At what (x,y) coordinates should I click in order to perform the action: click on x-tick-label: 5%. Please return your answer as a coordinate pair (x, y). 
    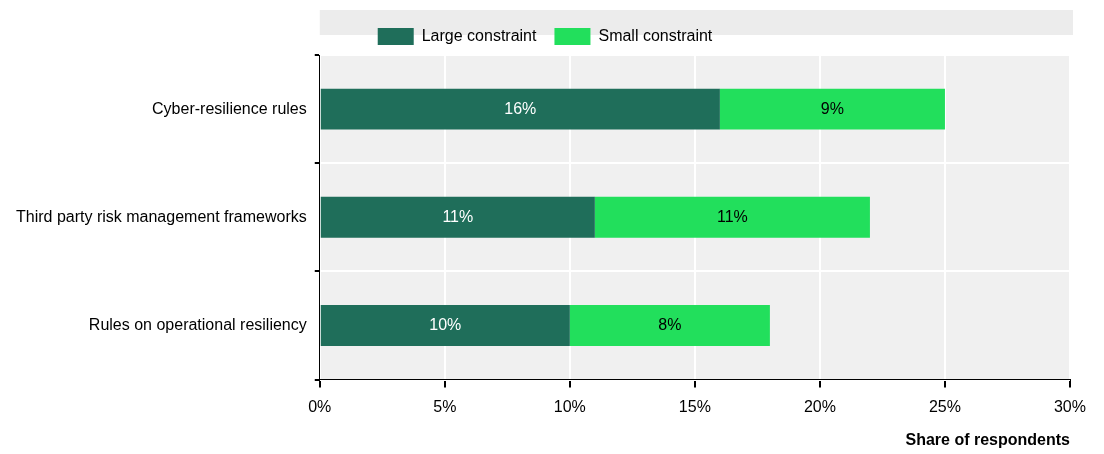
    Looking at the image, I should click on (445, 406).